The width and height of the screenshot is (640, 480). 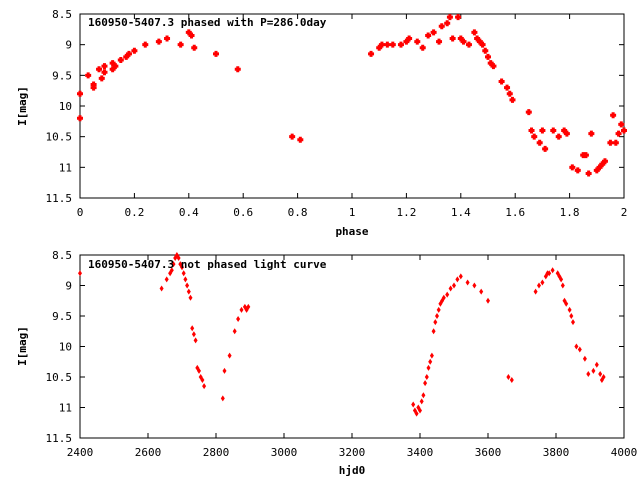 What do you see at coordinates (624, 212) in the screenshot?
I see `phased-x-tick-label: 2` at bounding box center [624, 212].